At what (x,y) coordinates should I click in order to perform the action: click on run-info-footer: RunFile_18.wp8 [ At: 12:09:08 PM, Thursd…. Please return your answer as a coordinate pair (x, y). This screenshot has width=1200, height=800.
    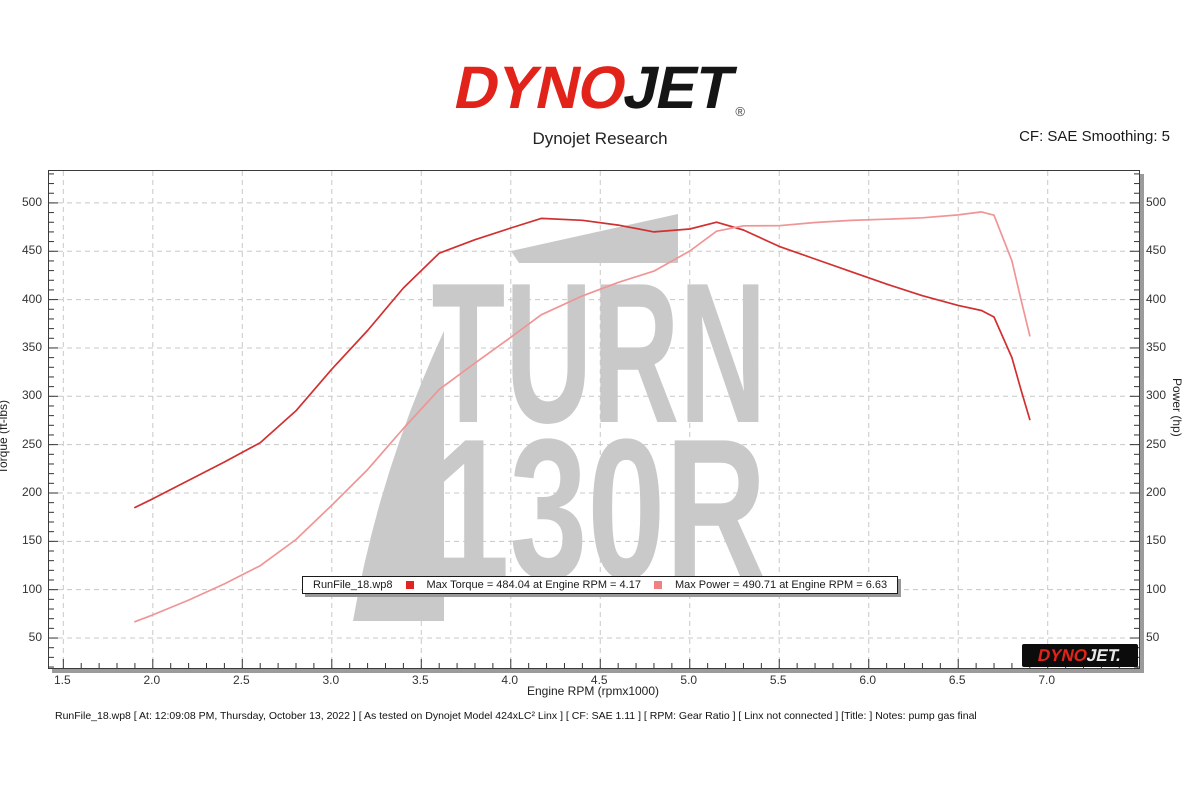
    Looking at the image, I should click on (516, 716).